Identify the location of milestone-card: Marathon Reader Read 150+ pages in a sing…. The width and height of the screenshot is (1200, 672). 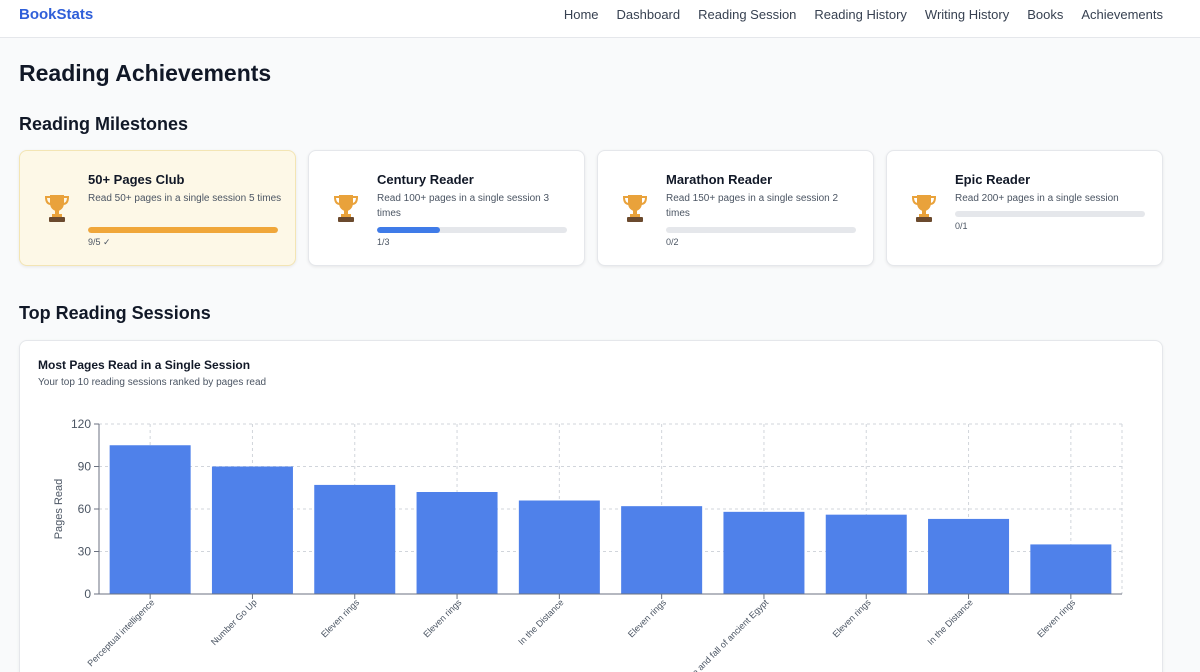
(735, 208).